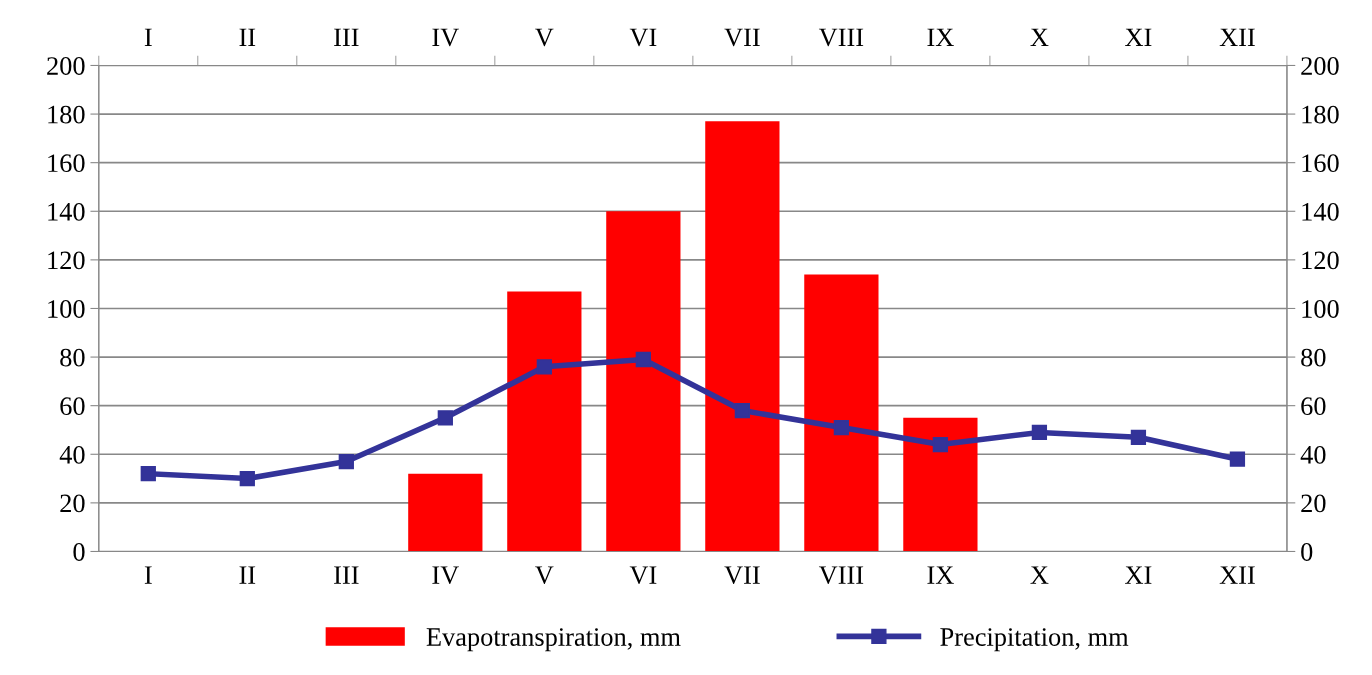 This screenshot has height=675, width=1372. I want to click on x-tick-label: II, so click(247, 575).